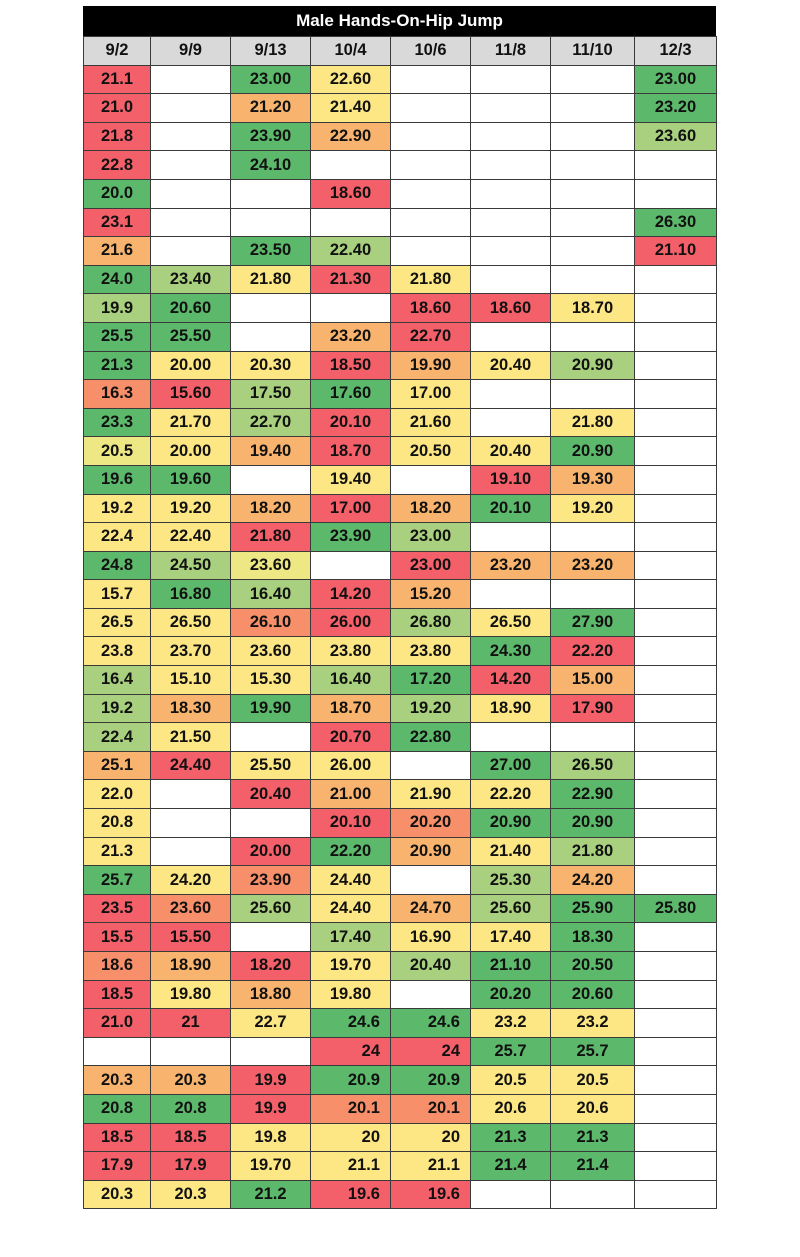  Describe the element at coordinates (400, 594) in the screenshot. I see `table-row: 15.7 16.80 16.40 14.20 15.20` at that location.